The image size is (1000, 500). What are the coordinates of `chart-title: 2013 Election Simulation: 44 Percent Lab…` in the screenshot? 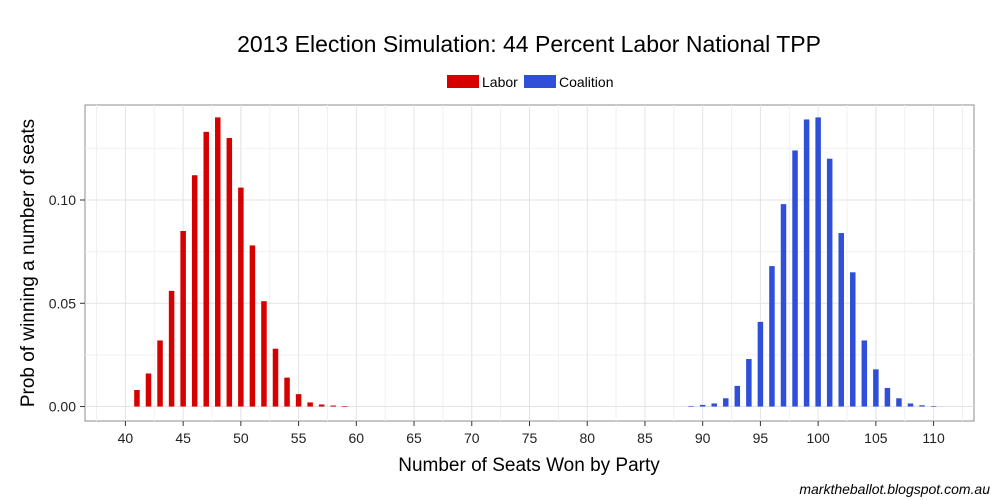 It's located at (529, 44).